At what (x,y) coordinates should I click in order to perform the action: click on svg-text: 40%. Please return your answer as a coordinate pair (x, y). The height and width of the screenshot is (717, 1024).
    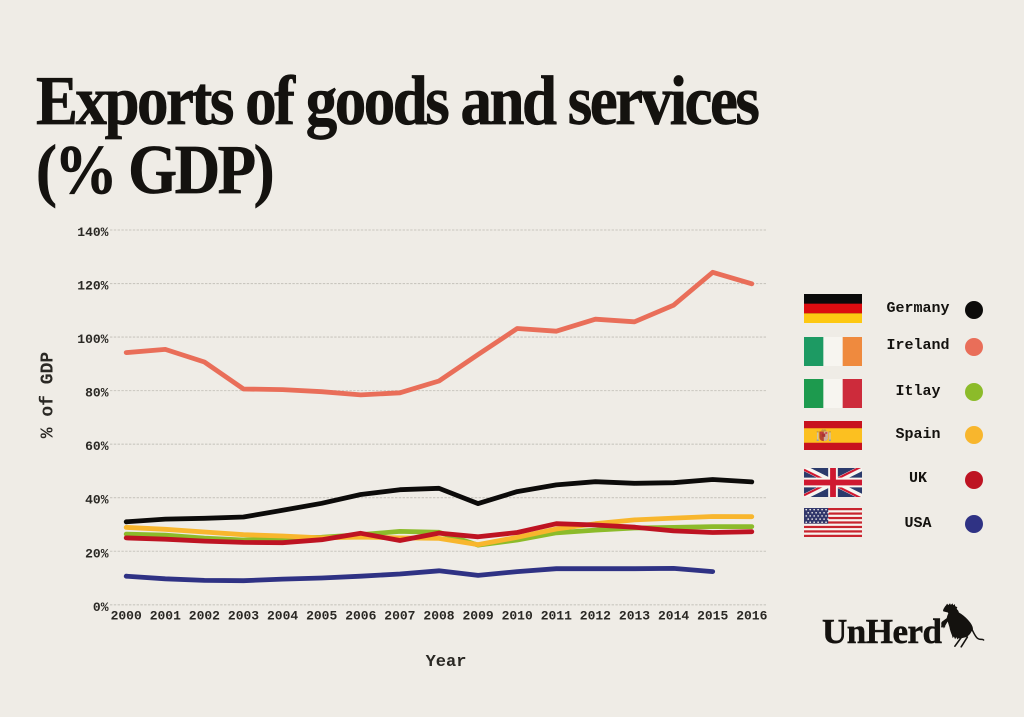
    Looking at the image, I should click on (97, 500).